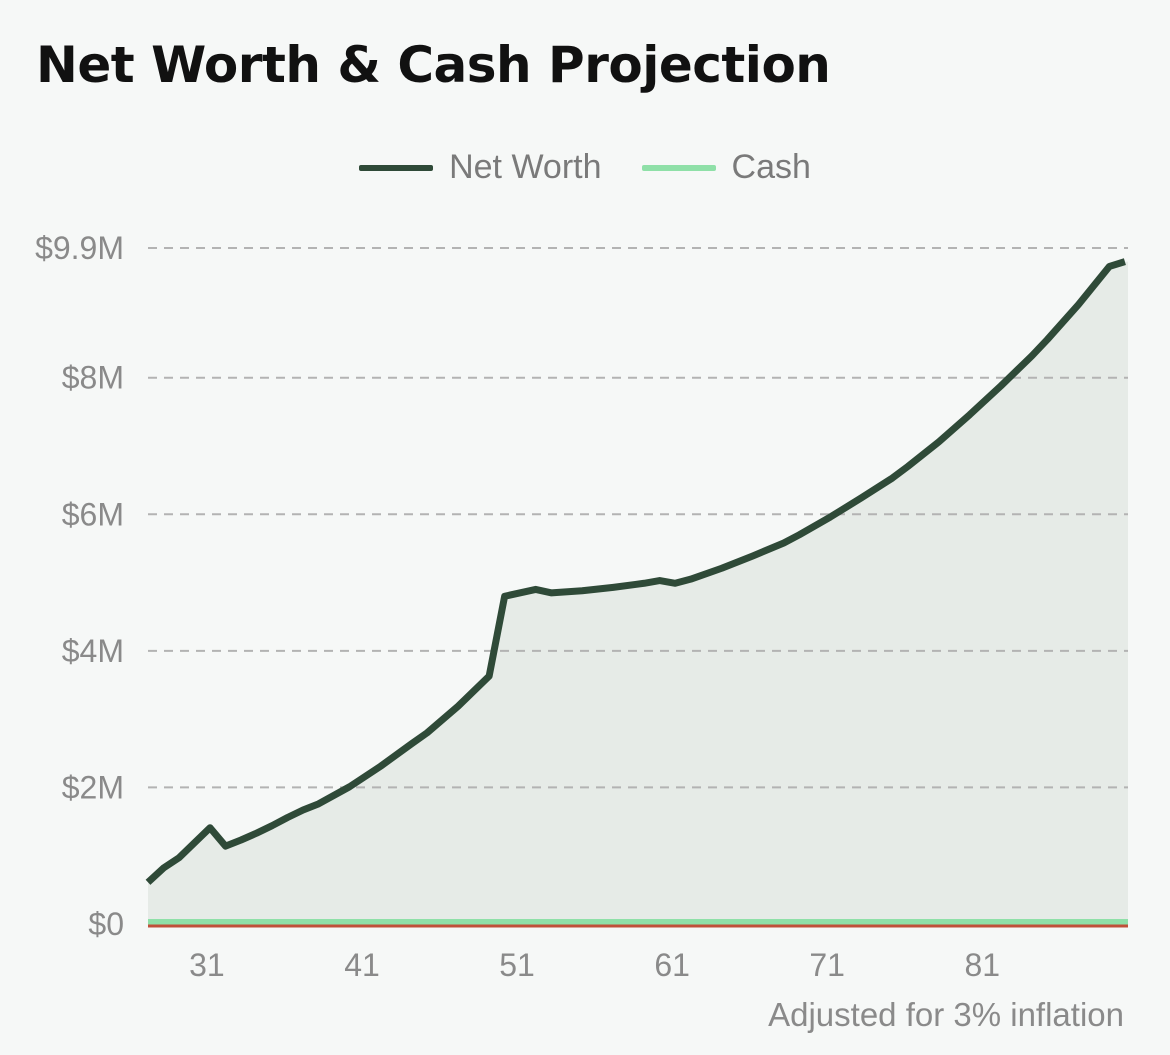 This screenshot has height=1055, width=1170. Describe the element at coordinates (93, 514) in the screenshot. I see `y-tick-label: $6M` at that location.